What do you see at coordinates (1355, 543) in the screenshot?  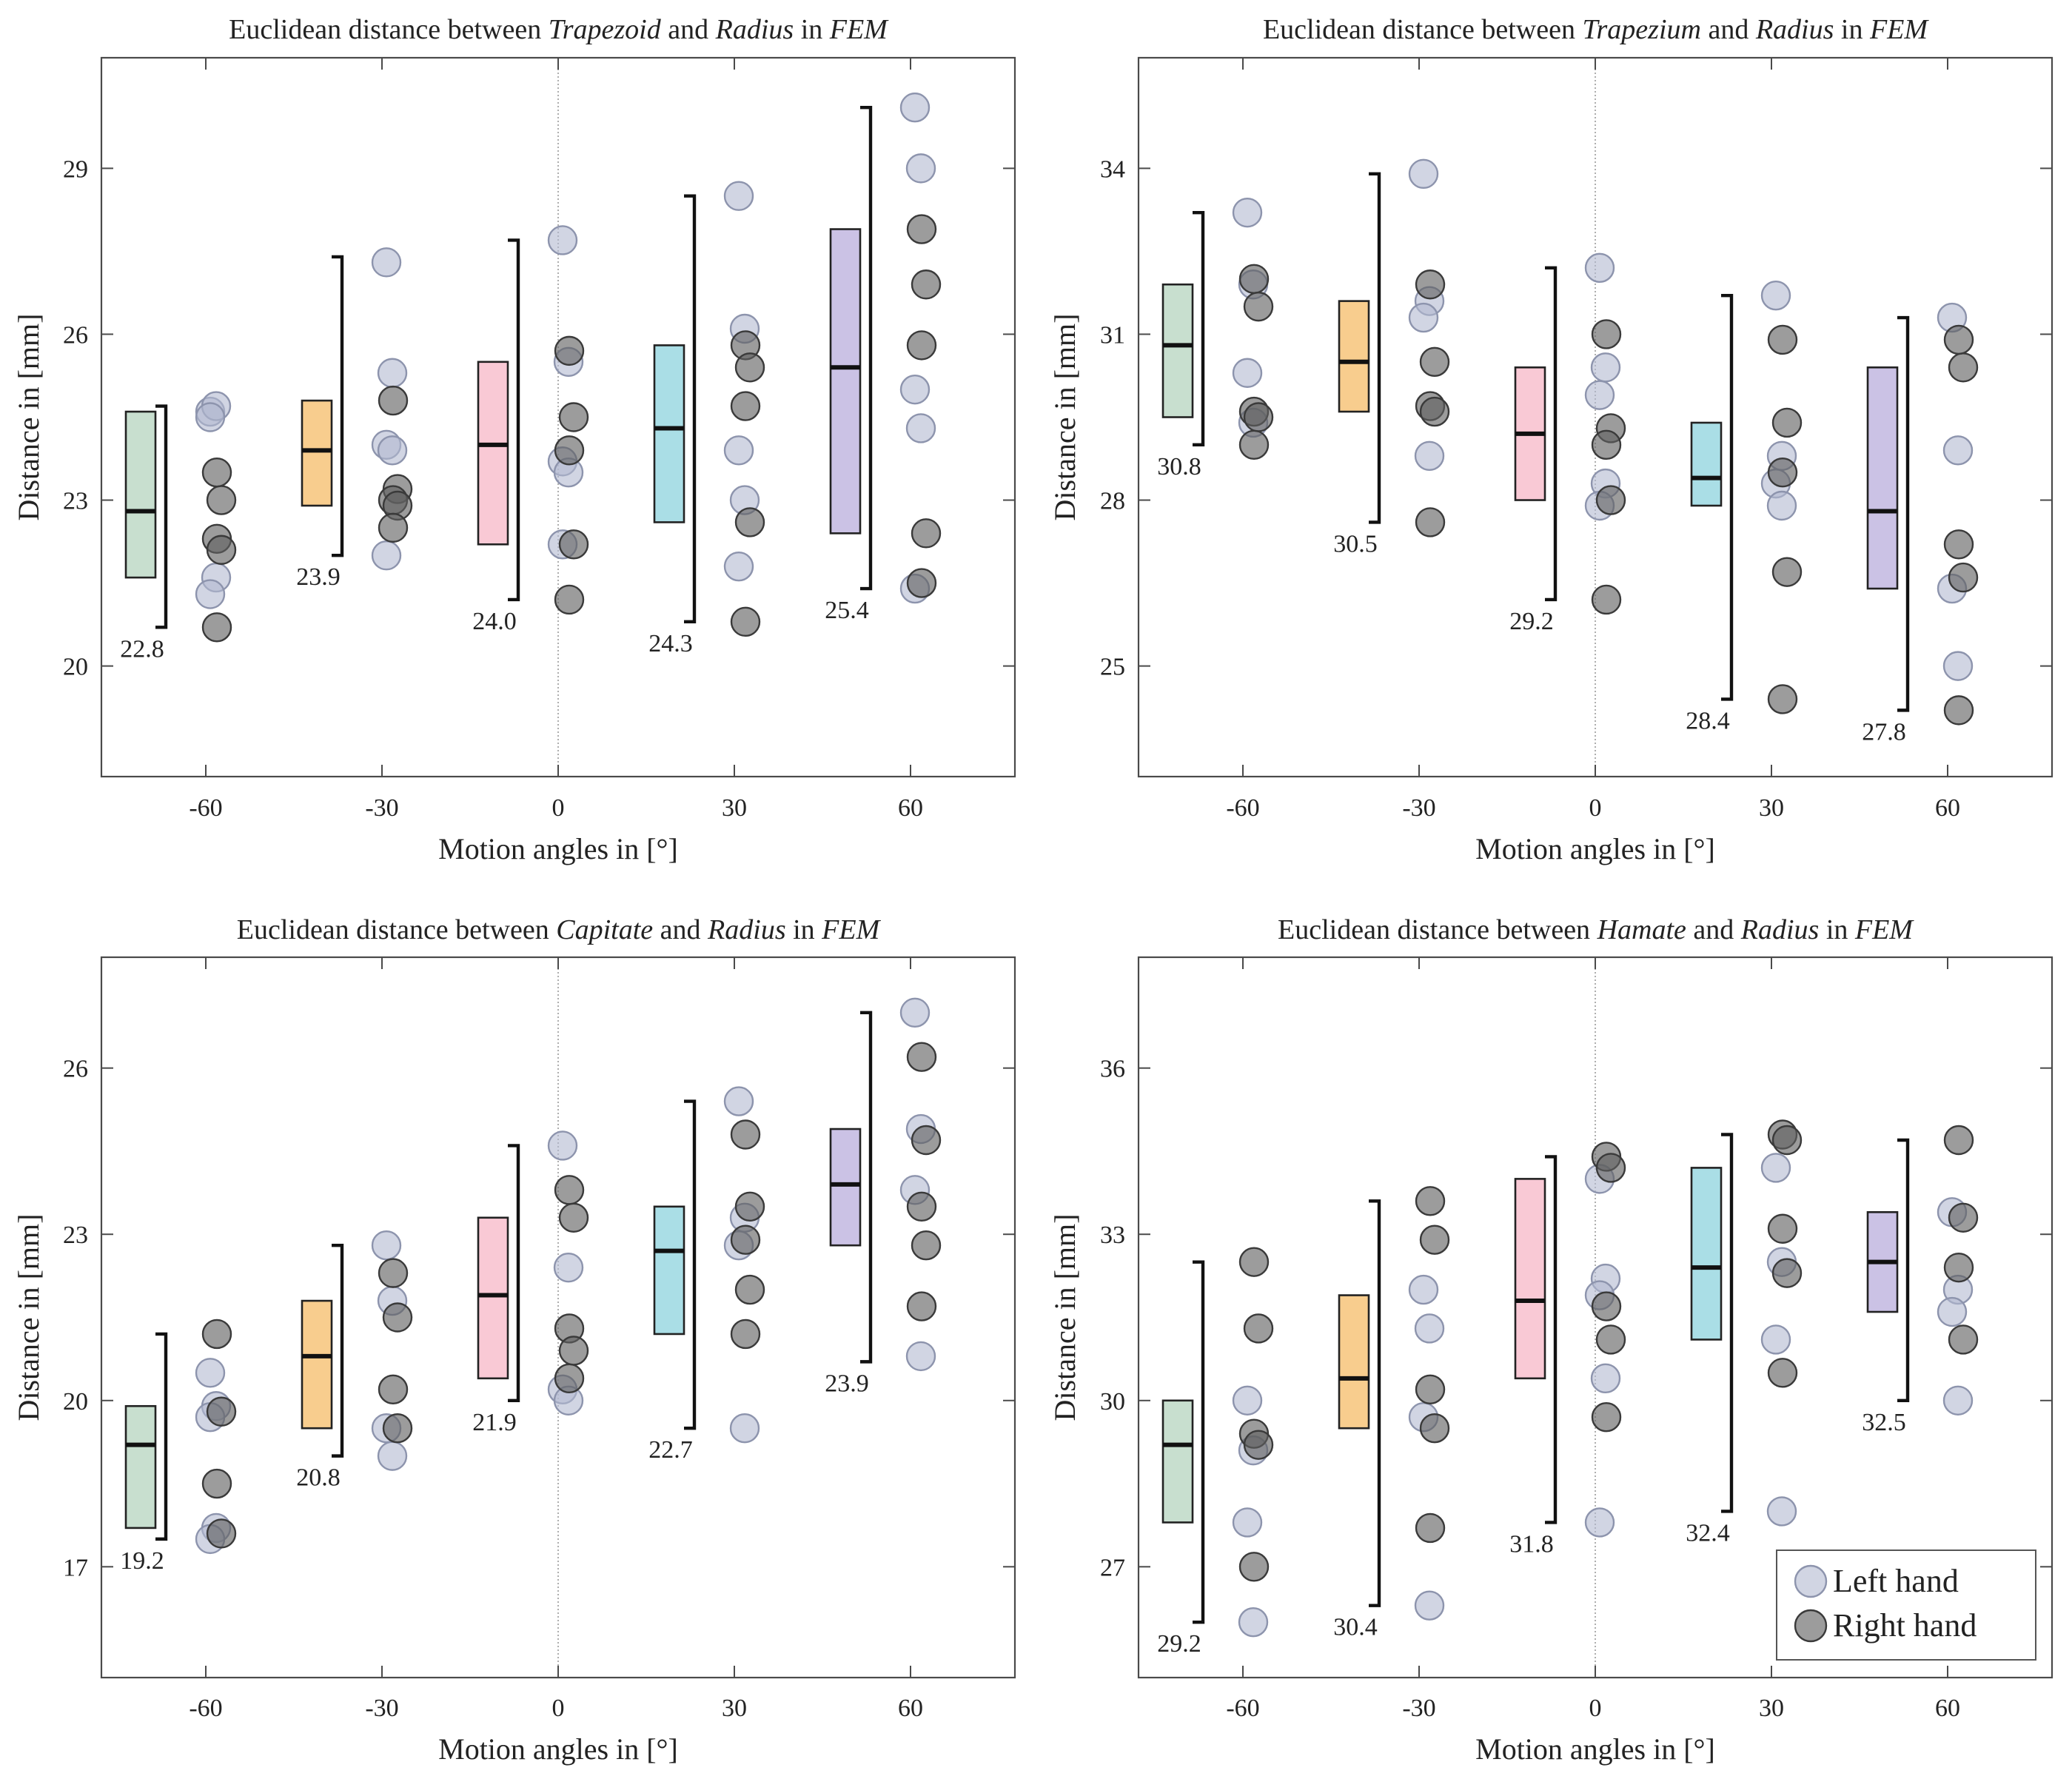 I see `median-value-label: 30.5` at bounding box center [1355, 543].